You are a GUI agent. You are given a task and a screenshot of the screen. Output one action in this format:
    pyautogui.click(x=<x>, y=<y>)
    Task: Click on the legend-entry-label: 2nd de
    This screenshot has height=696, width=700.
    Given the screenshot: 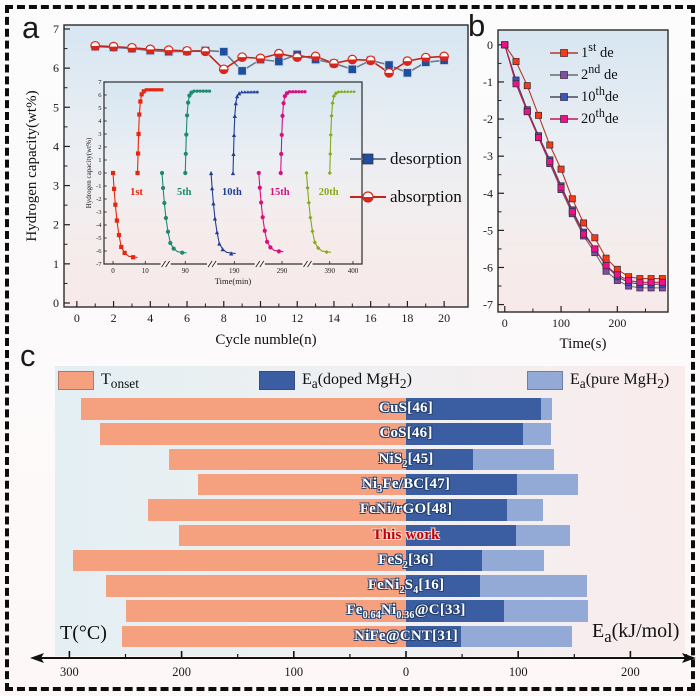 What is the action you would take?
    pyautogui.click(x=599, y=72)
    